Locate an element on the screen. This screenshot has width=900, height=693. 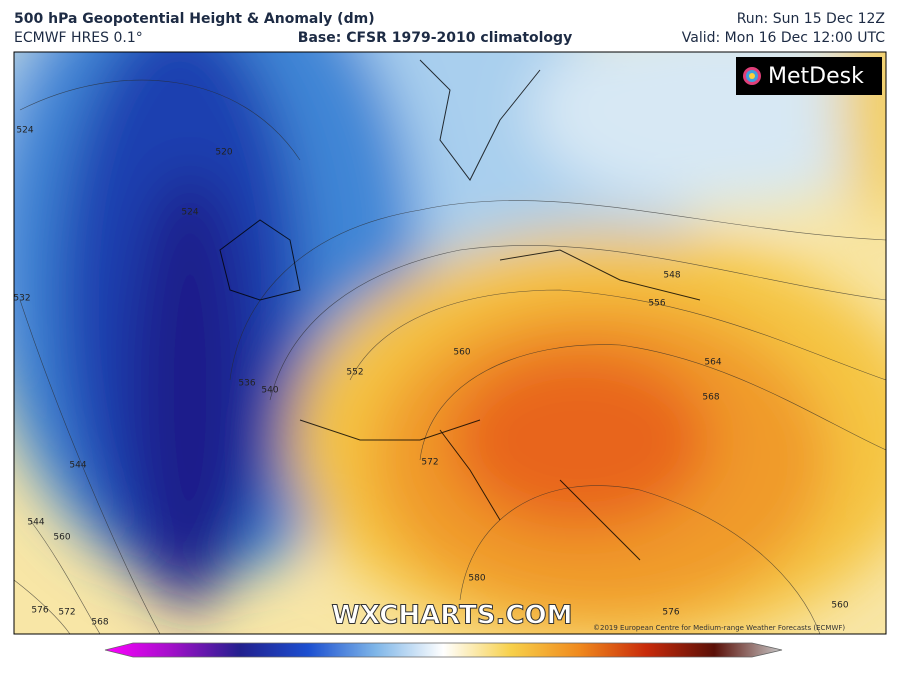
contour-label: 532 is located at coordinates (21, 299).